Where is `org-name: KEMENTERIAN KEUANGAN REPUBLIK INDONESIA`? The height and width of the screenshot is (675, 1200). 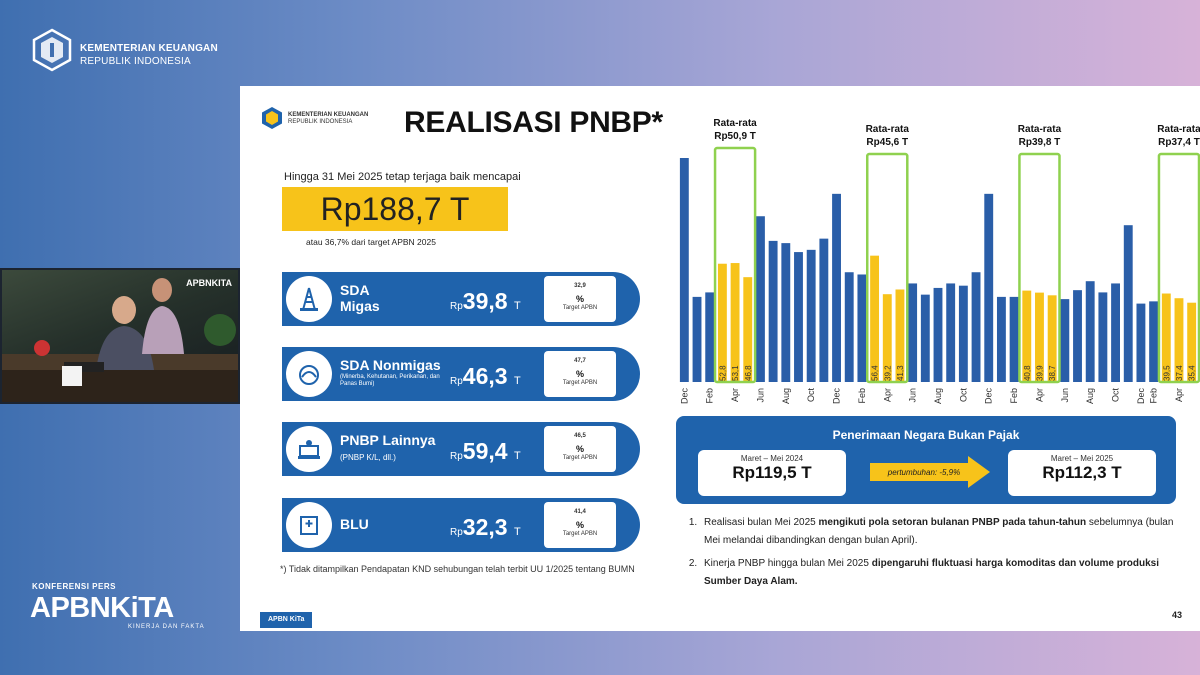
org-name: KEMENTERIAN KEUANGAN REPUBLIK INDONESIA is located at coordinates (149, 55).